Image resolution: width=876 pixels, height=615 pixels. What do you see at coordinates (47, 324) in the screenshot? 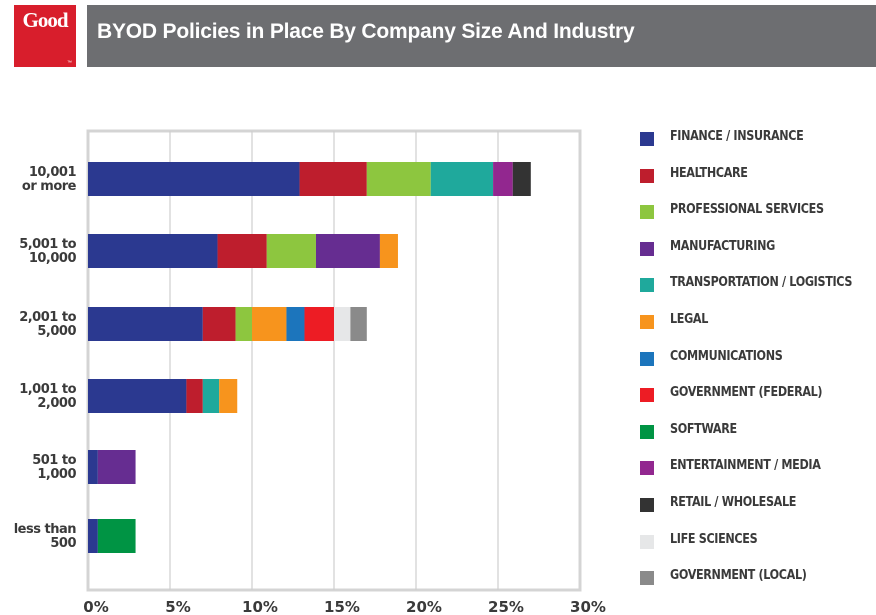
I see `y-tick-label: 2,001 to 5,000` at bounding box center [47, 324].